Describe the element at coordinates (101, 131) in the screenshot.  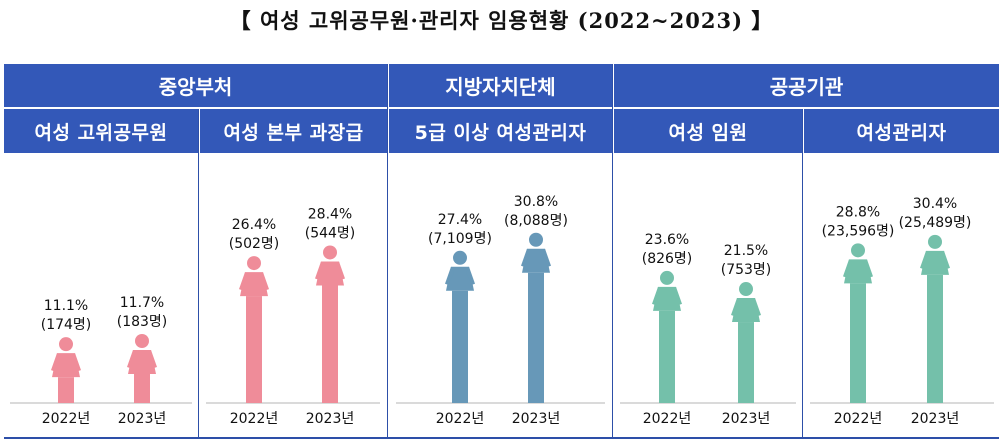
I see `panel-header-senior-officials: 여성 고위공무원` at that location.